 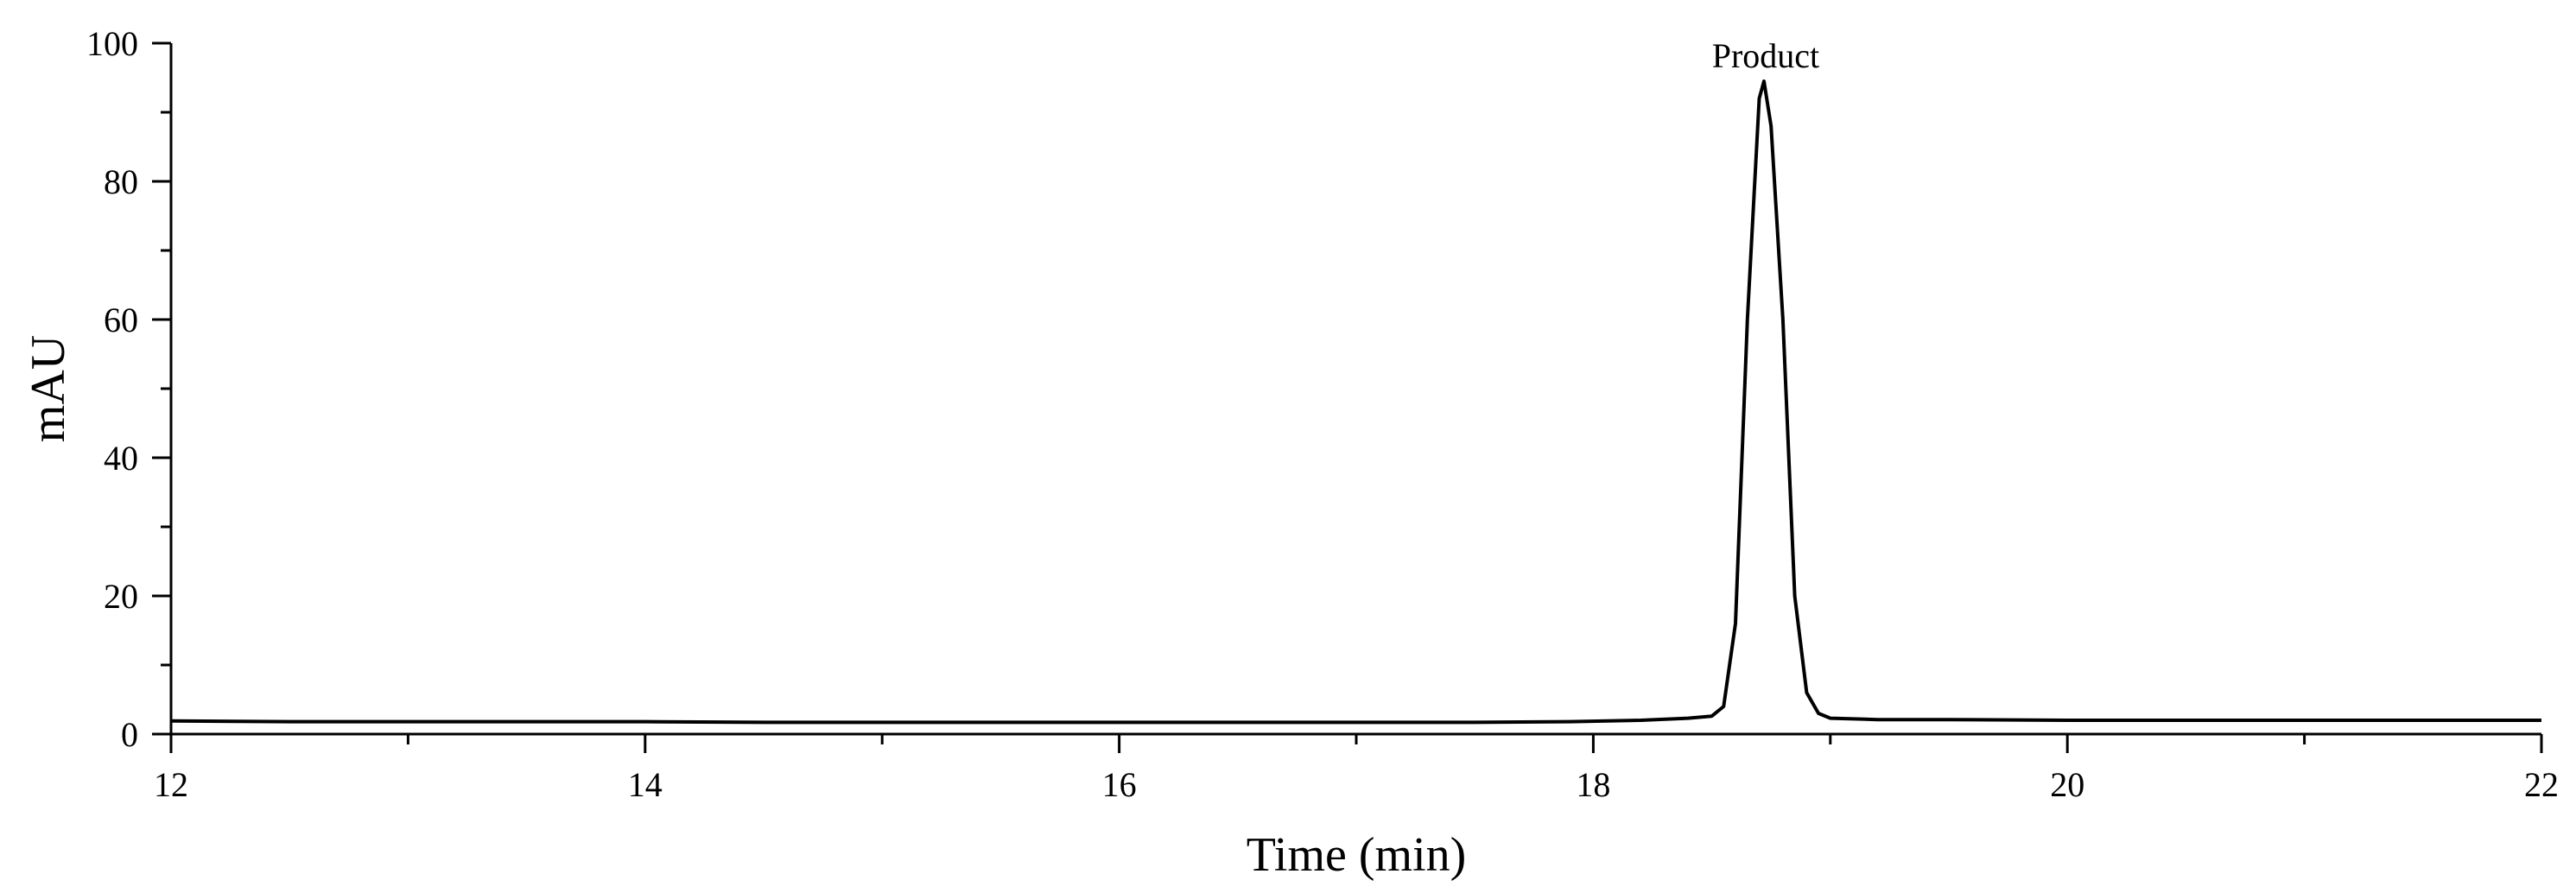 What do you see at coordinates (121, 320) in the screenshot?
I see `y-tick-label: 60` at bounding box center [121, 320].